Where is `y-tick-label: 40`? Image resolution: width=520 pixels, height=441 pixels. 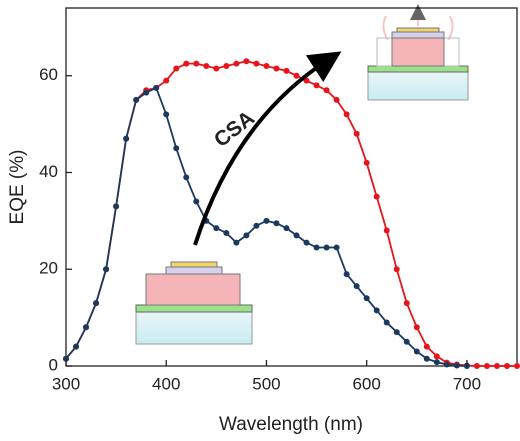 y-tick-label: 40 is located at coordinates (48, 171).